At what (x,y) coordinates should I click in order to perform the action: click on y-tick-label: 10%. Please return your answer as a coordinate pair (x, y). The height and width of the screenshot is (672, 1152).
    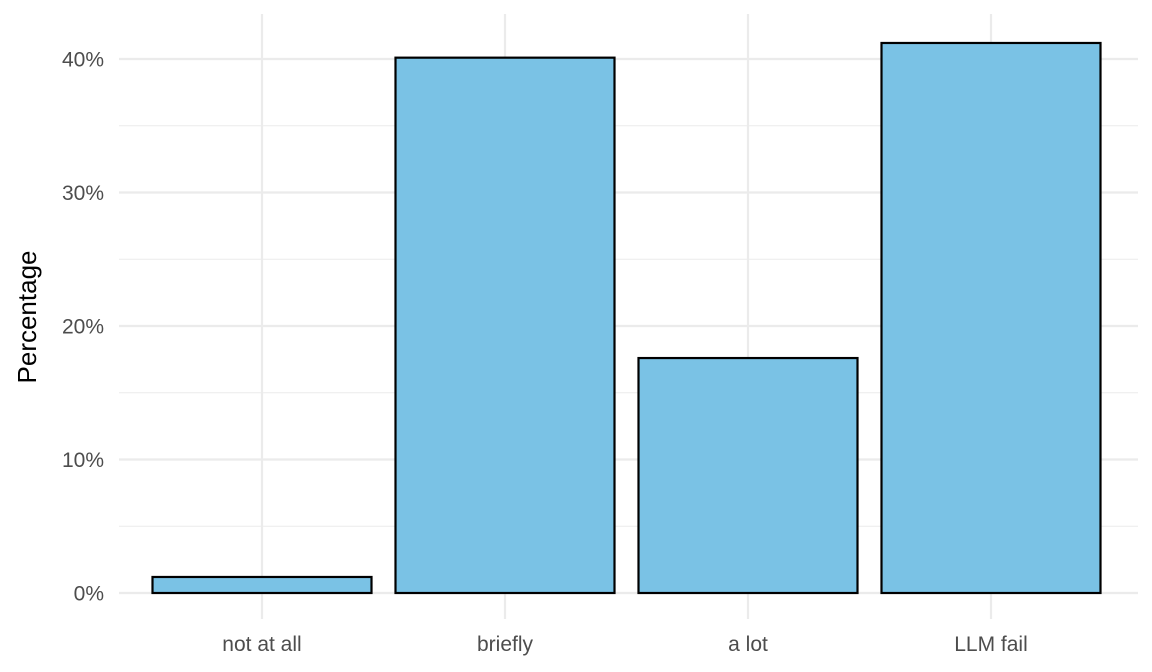
    Looking at the image, I should click on (83, 460).